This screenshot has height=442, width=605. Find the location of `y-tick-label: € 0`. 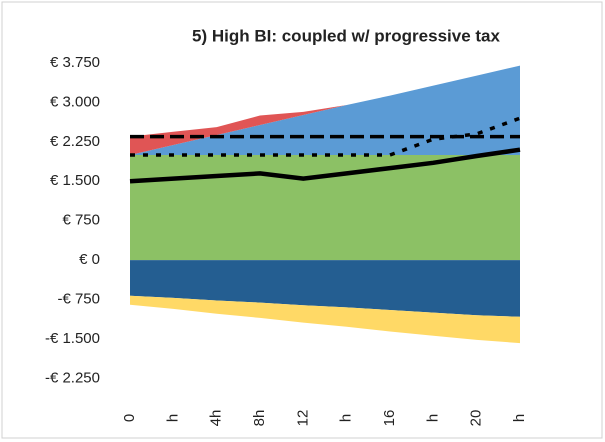

y-tick-label: € 0 is located at coordinates (89, 259).